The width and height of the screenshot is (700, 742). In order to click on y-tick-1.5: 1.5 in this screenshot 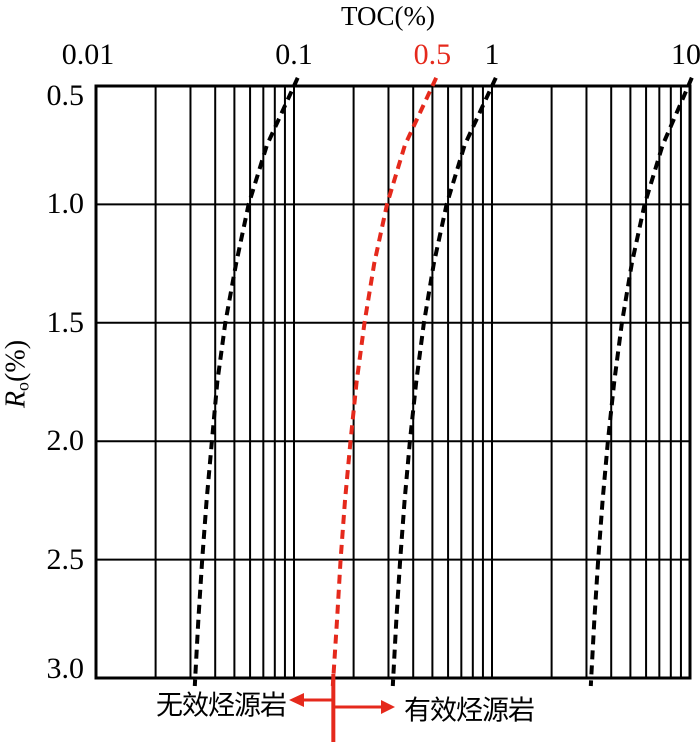, I will do `click(65, 322)`.